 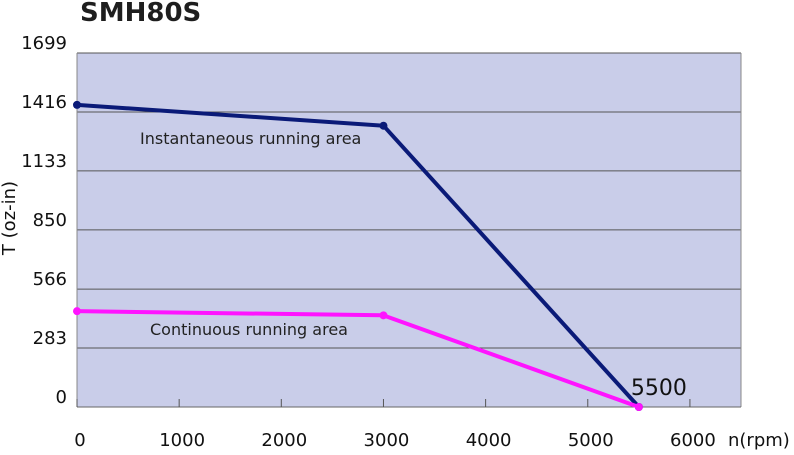 I want to click on annotation-label: 5500, so click(x=659, y=388).